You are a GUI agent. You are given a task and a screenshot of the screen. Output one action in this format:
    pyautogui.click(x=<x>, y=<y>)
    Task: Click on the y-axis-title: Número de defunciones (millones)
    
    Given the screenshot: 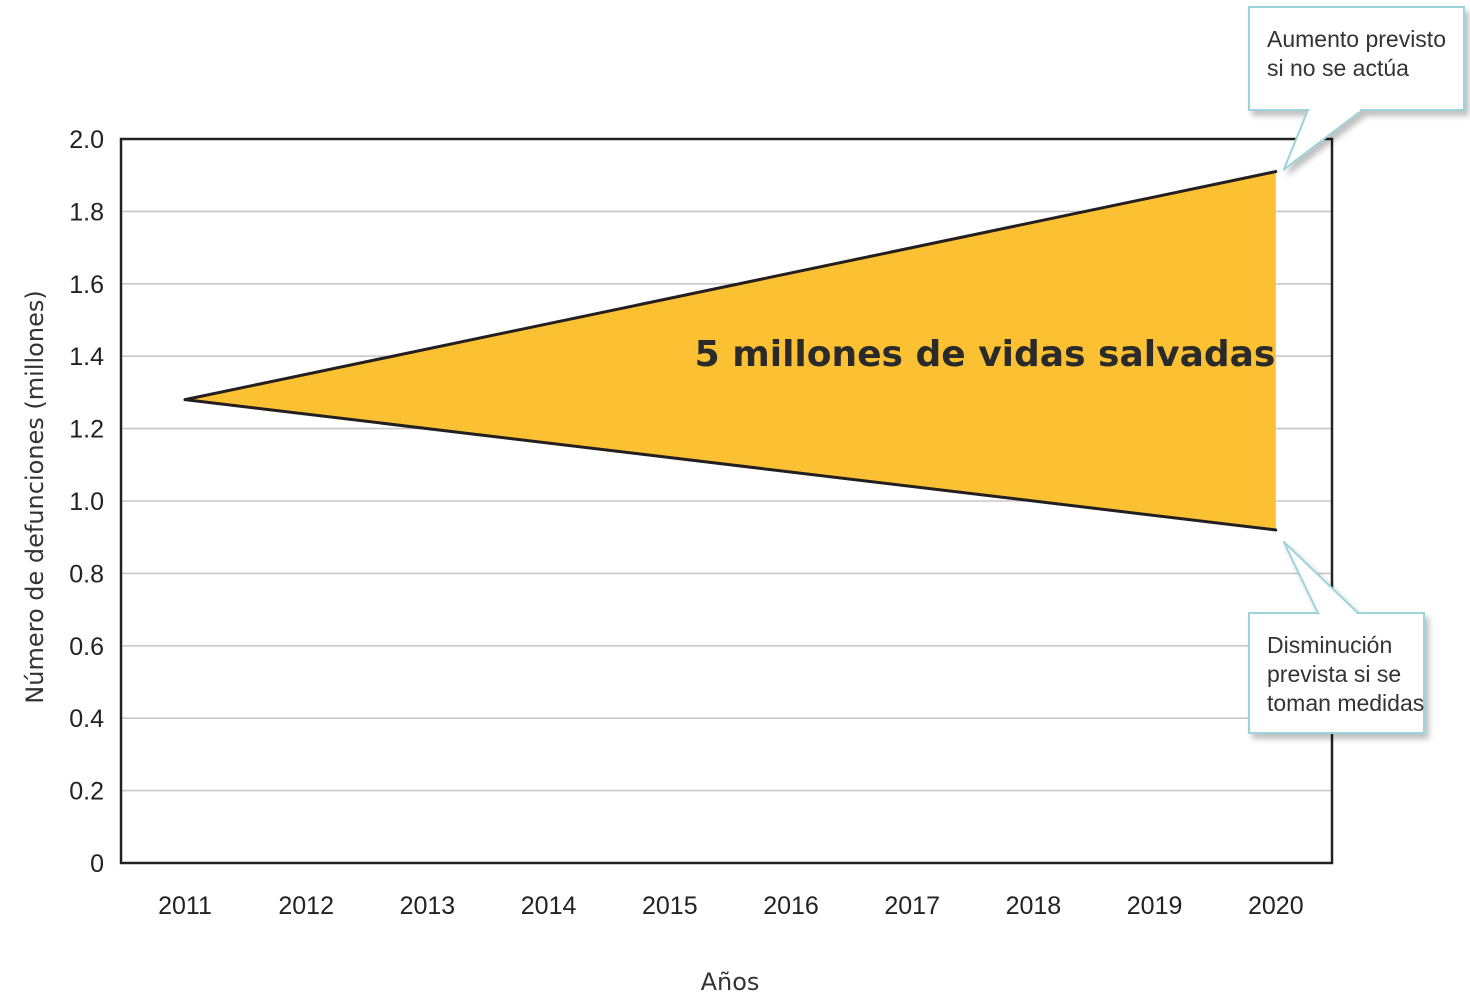 What is the action you would take?
    pyautogui.click(x=35, y=496)
    